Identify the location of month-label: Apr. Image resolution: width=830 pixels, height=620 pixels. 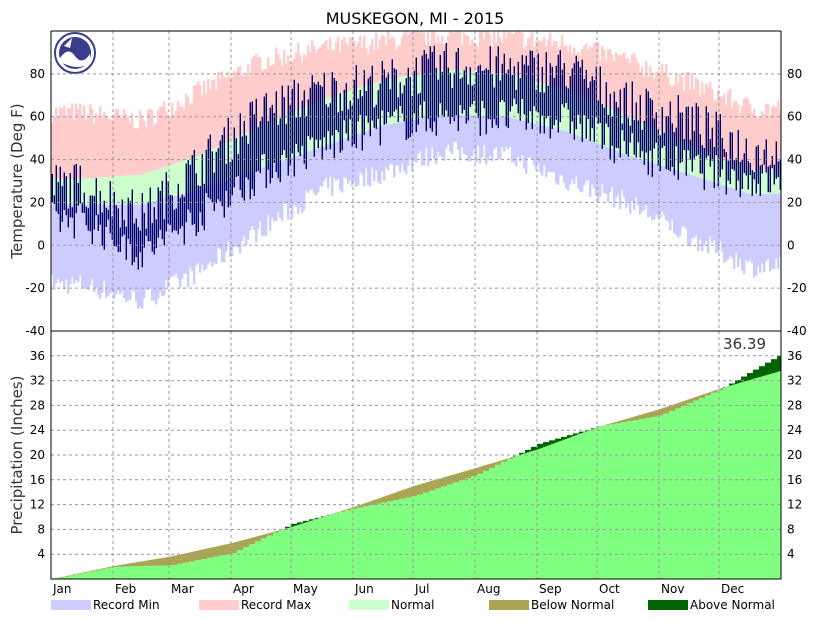
(243, 589).